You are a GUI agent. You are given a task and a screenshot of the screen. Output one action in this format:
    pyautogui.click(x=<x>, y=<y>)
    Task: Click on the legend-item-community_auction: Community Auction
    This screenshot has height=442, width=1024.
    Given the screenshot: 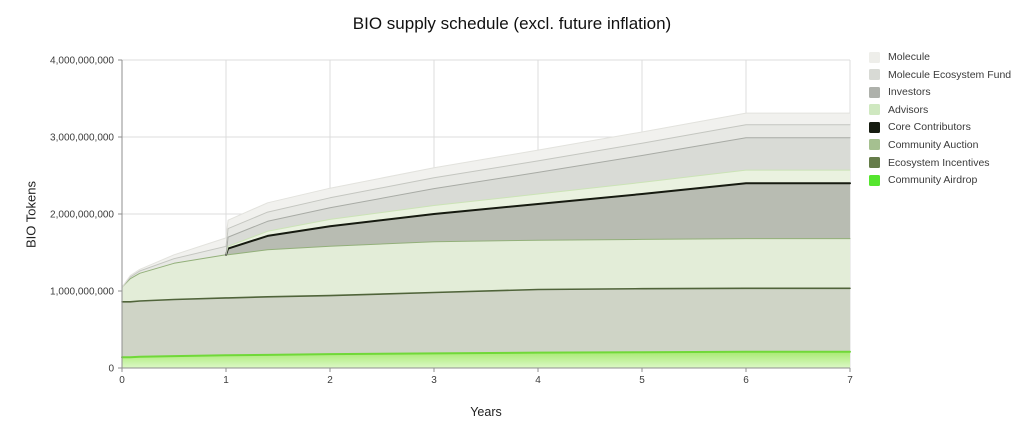 What is the action you would take?
    pyautogui.click(x=940, y=145)
    